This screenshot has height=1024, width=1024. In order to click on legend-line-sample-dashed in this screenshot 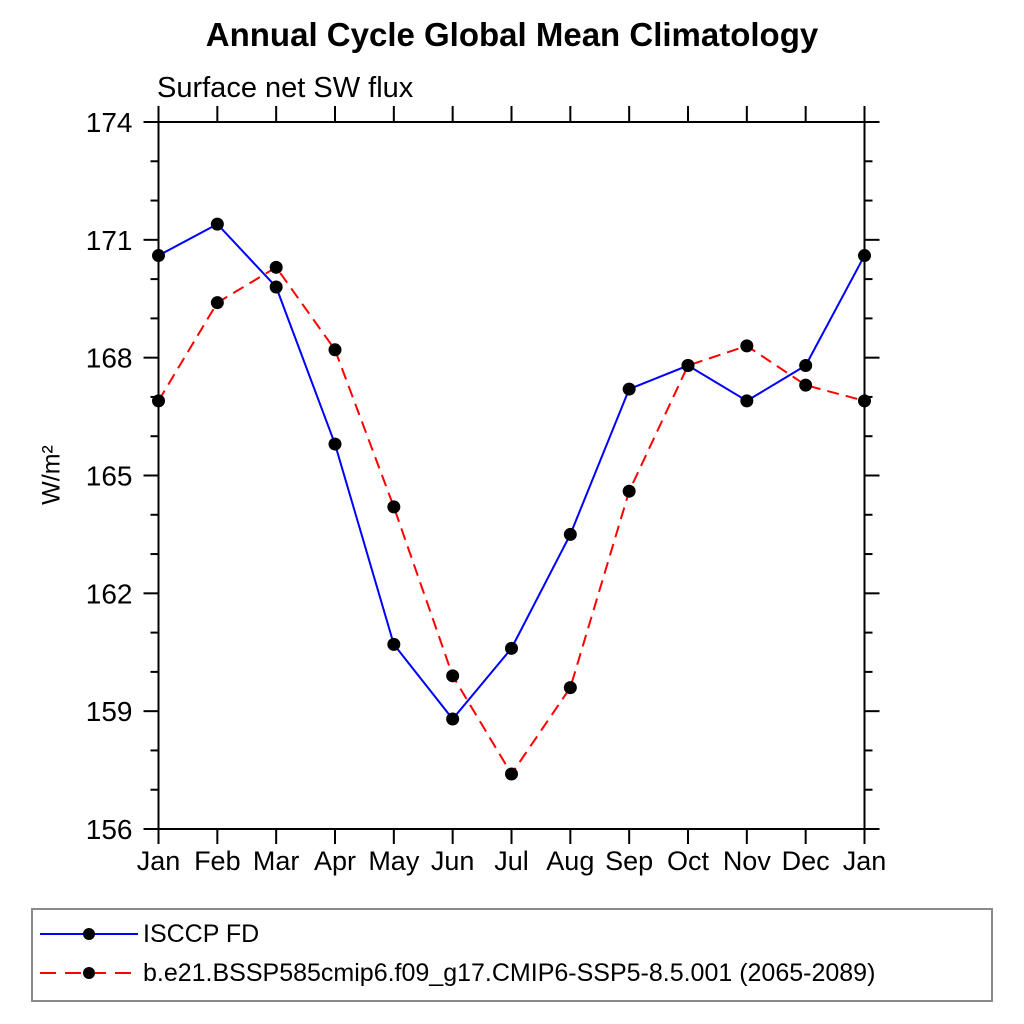, I will do `click(89, 973)`.